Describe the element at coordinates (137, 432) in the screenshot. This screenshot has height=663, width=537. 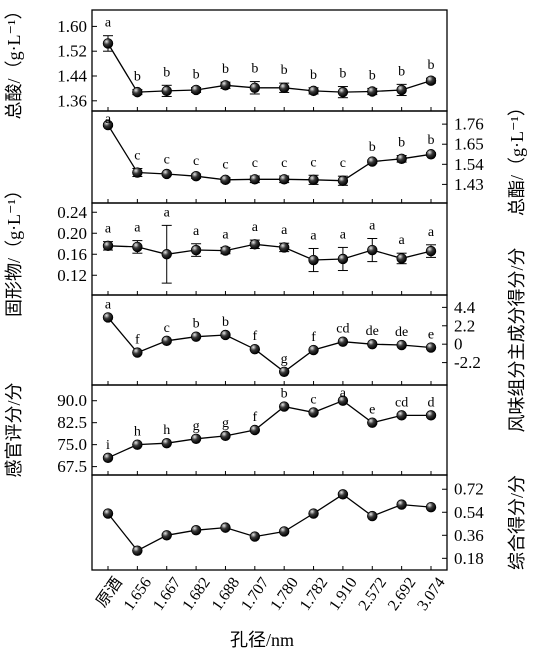
I see `significance-letter: h` at that location.